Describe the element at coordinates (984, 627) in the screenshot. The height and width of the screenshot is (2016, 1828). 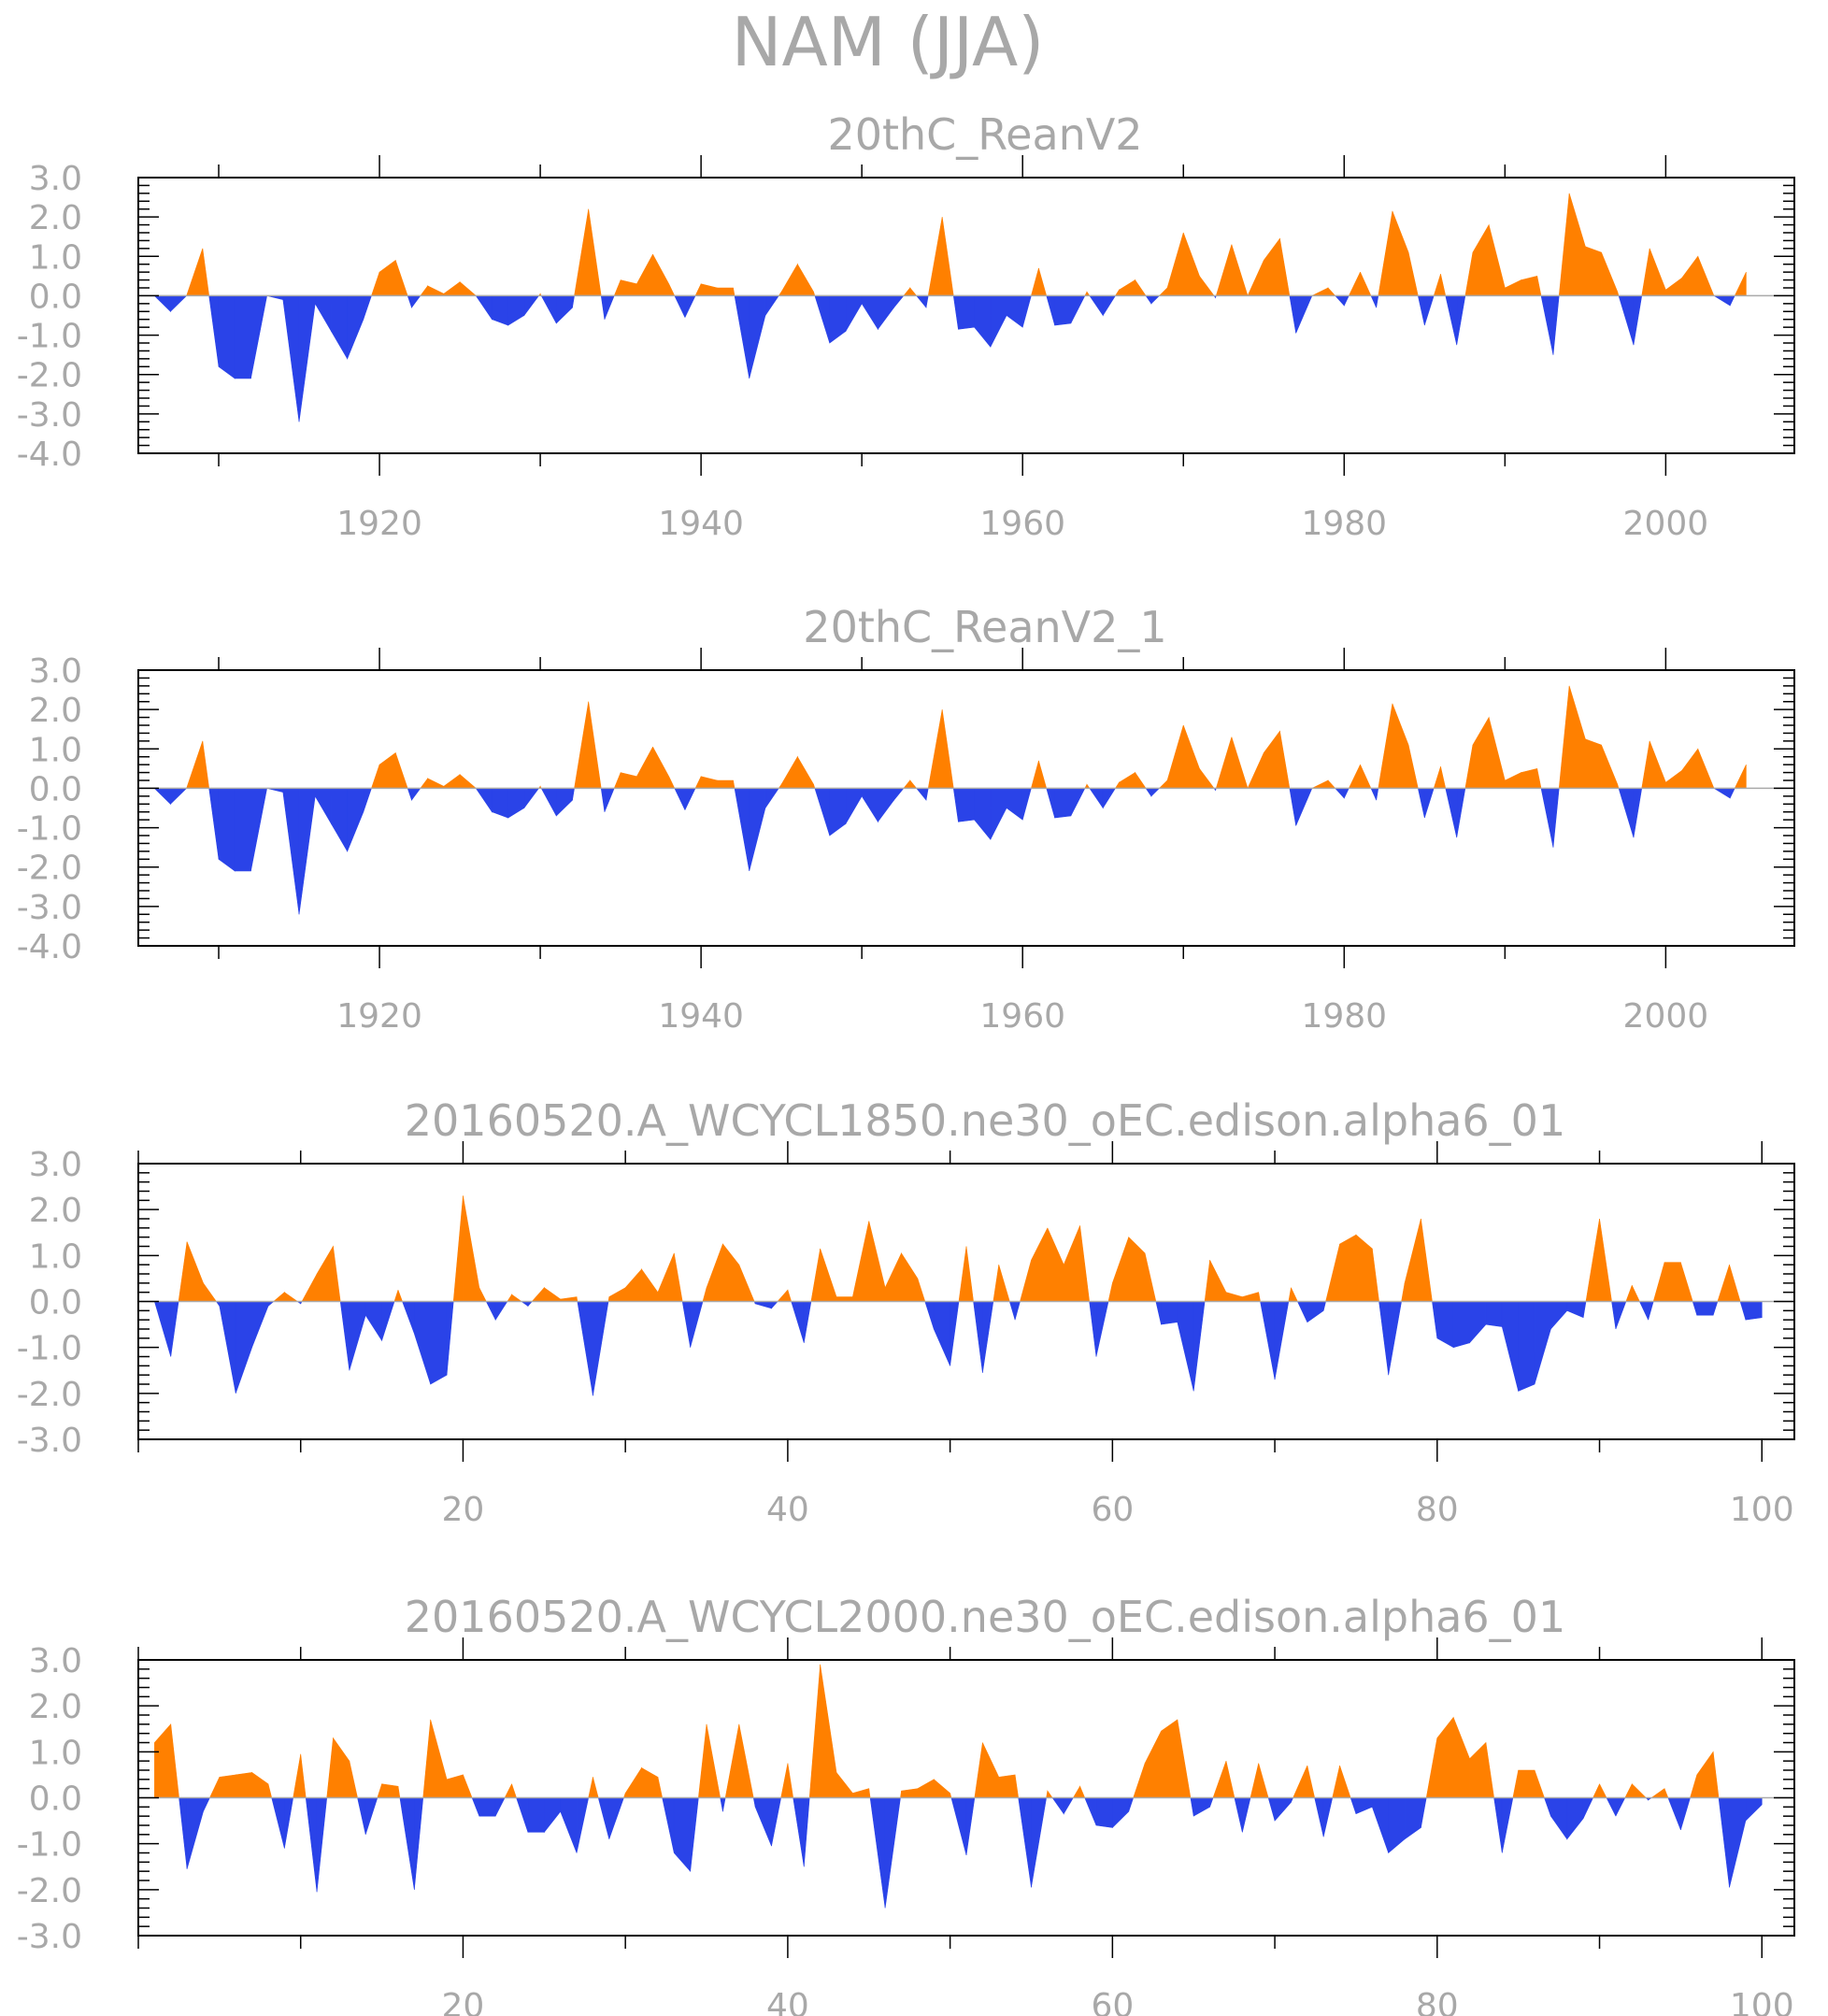
I see `panel-title: 20thC_ReanV2_1` at that location.